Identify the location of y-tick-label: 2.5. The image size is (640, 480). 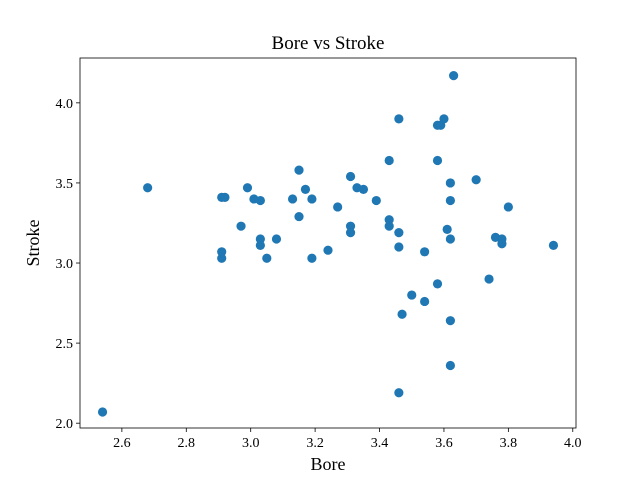
(65, 344).